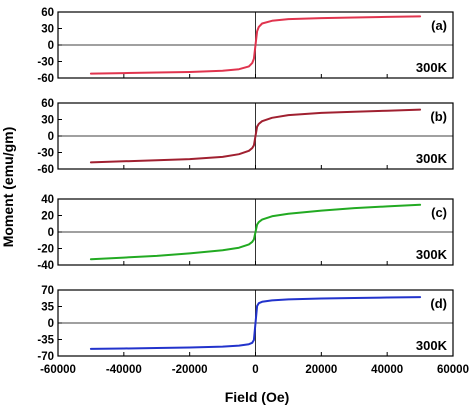  Describe the element at coordinates (190, 370) in the screenshot. I see `x-tick-label: -20000` at that location.